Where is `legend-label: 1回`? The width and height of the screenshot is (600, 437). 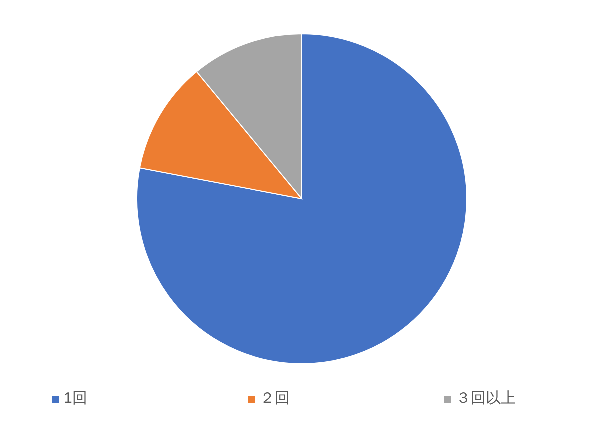 legend-label: 1回 is located at coordinates (76, 399).